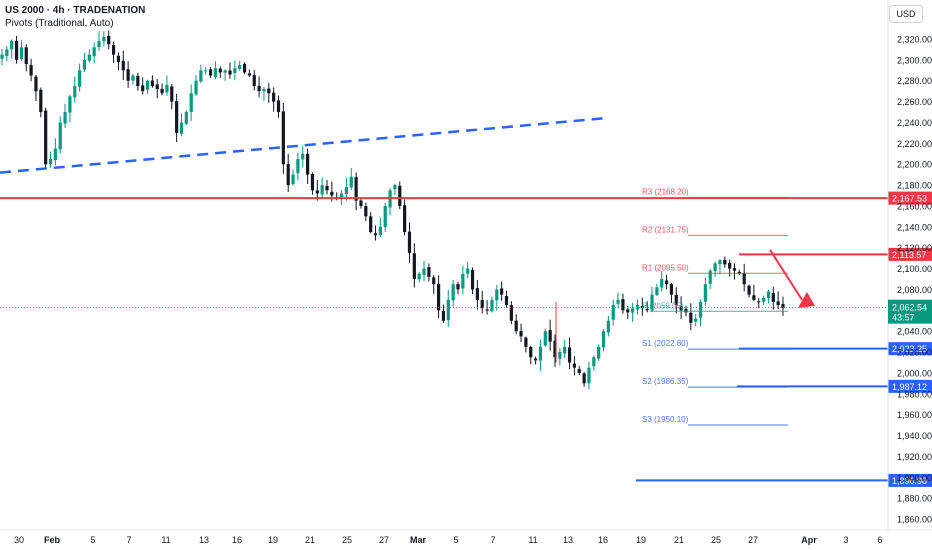  Describe the element at coordinates (568, 540) in the screenshot. I see `x-tick-label: 13` at that location.